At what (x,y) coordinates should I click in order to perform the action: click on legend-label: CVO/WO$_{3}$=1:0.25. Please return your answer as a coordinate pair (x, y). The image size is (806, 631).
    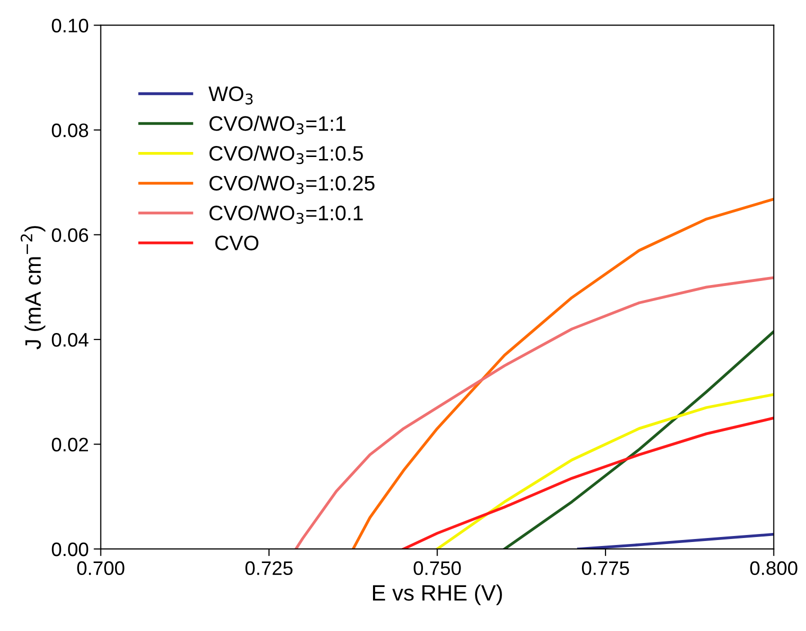
    Looking at the image, I should click on (292, 184).